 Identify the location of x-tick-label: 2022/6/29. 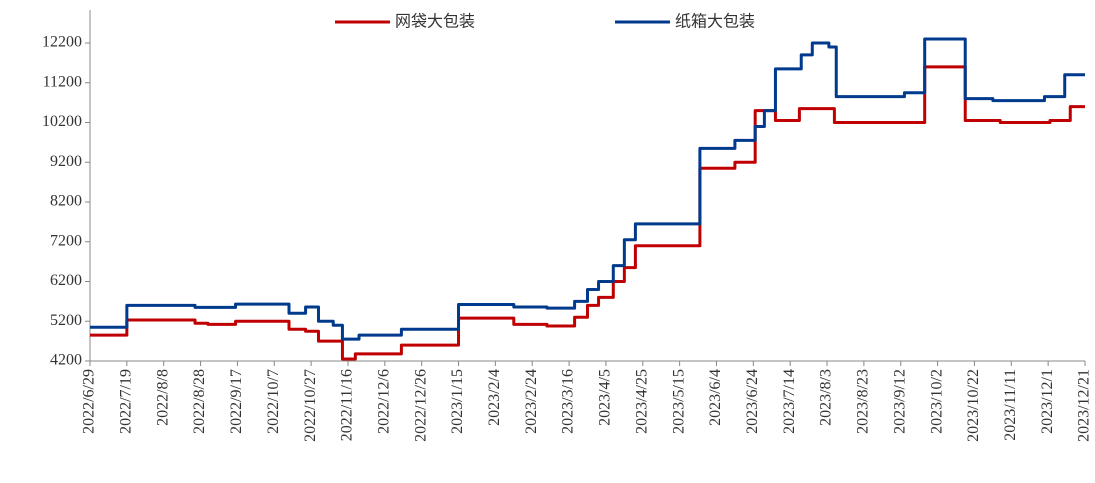
(89, 401).